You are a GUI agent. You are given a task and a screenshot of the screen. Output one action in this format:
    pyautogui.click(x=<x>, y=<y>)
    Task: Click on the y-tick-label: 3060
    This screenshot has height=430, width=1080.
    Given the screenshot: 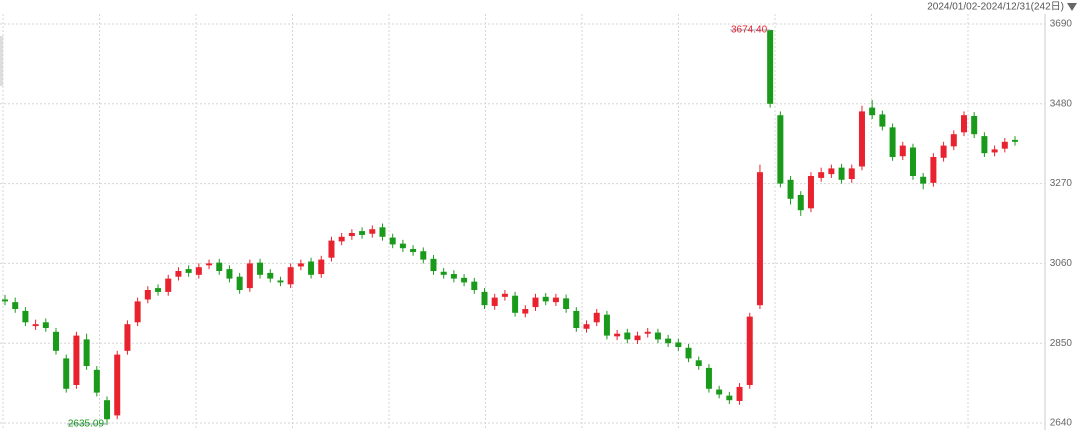 What is the action you would take?
    pyautogui.click(x=1061, y=263)
    